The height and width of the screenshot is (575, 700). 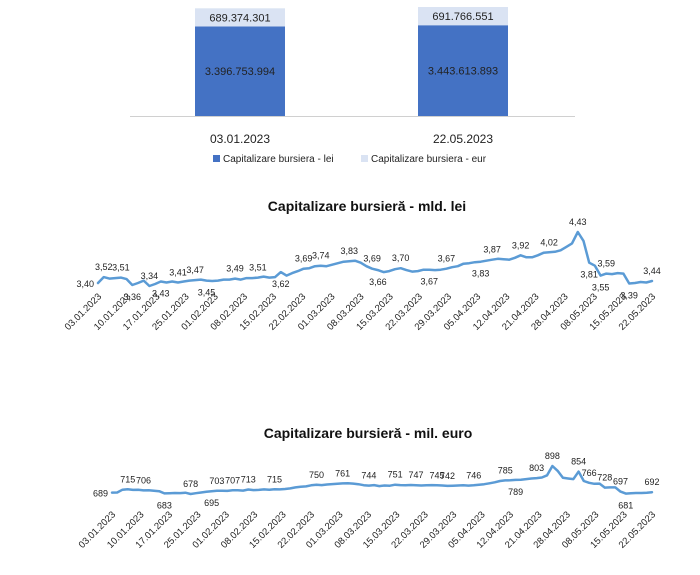 What do you see at coordinates (651, 482) in the screenshot?
I see `point-label: 692` at bounding box center [651, 482].